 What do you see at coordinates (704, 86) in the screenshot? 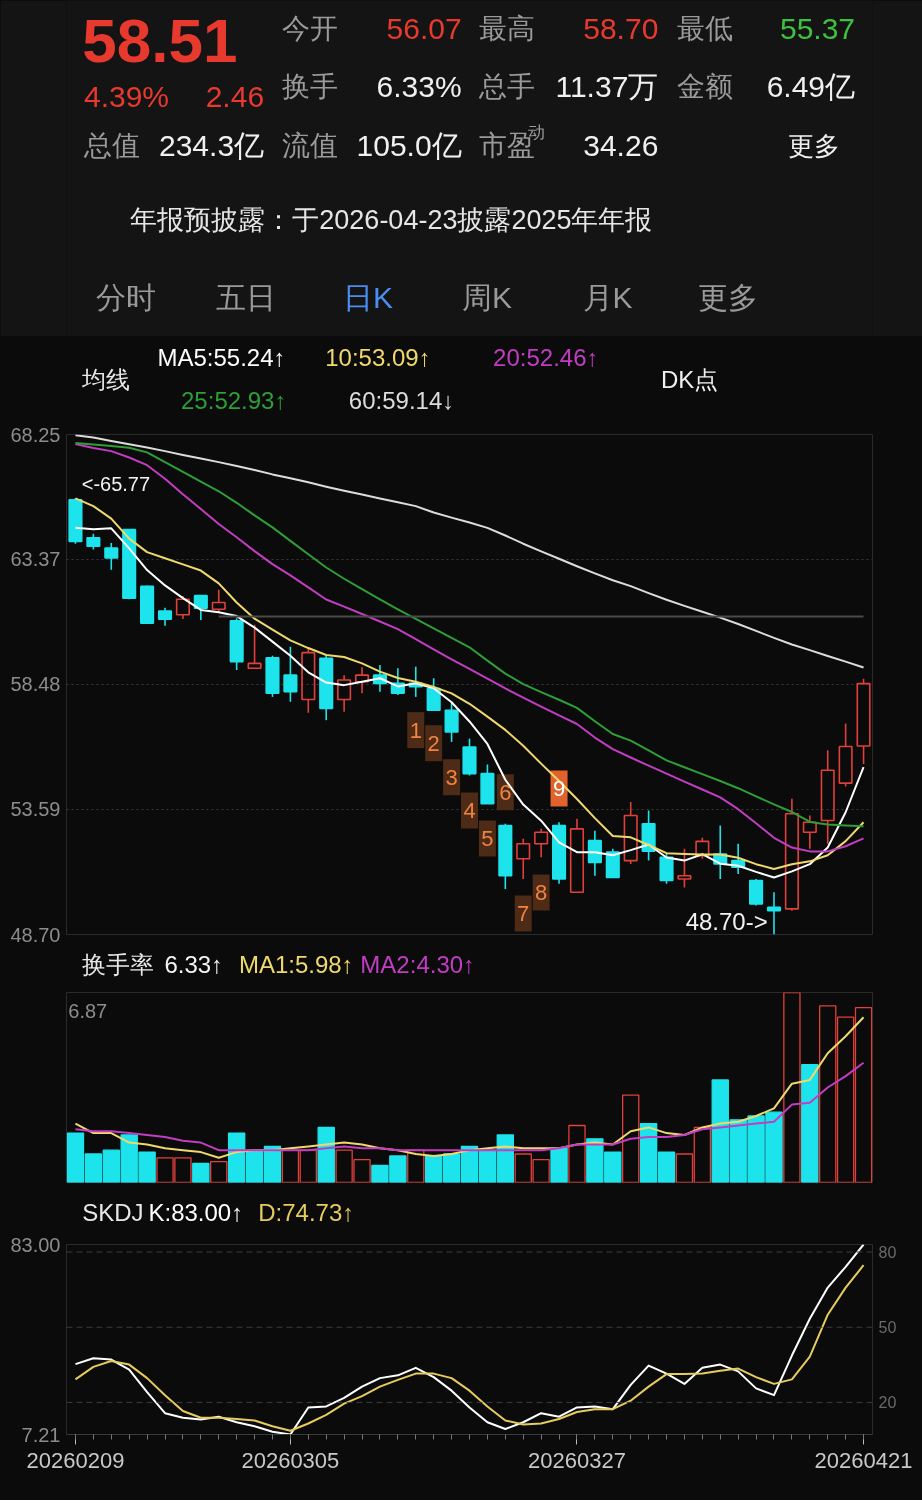
I see `text: 金额` at bounding box center [704, 86].